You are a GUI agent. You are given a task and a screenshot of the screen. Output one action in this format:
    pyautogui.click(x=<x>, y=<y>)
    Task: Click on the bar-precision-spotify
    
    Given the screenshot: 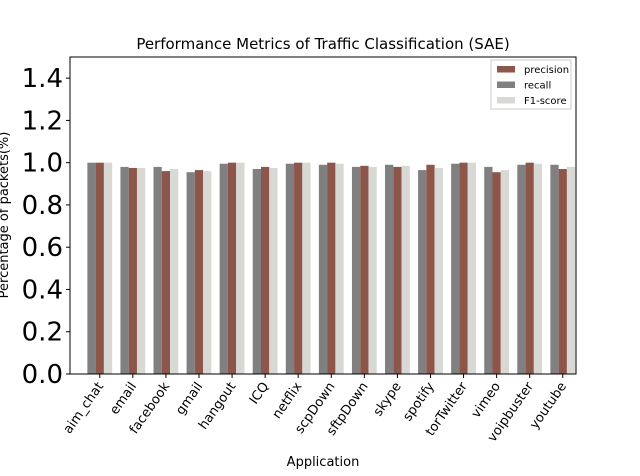 What is the action you would take?
    pyautogui.click(x=430, y=269)
    